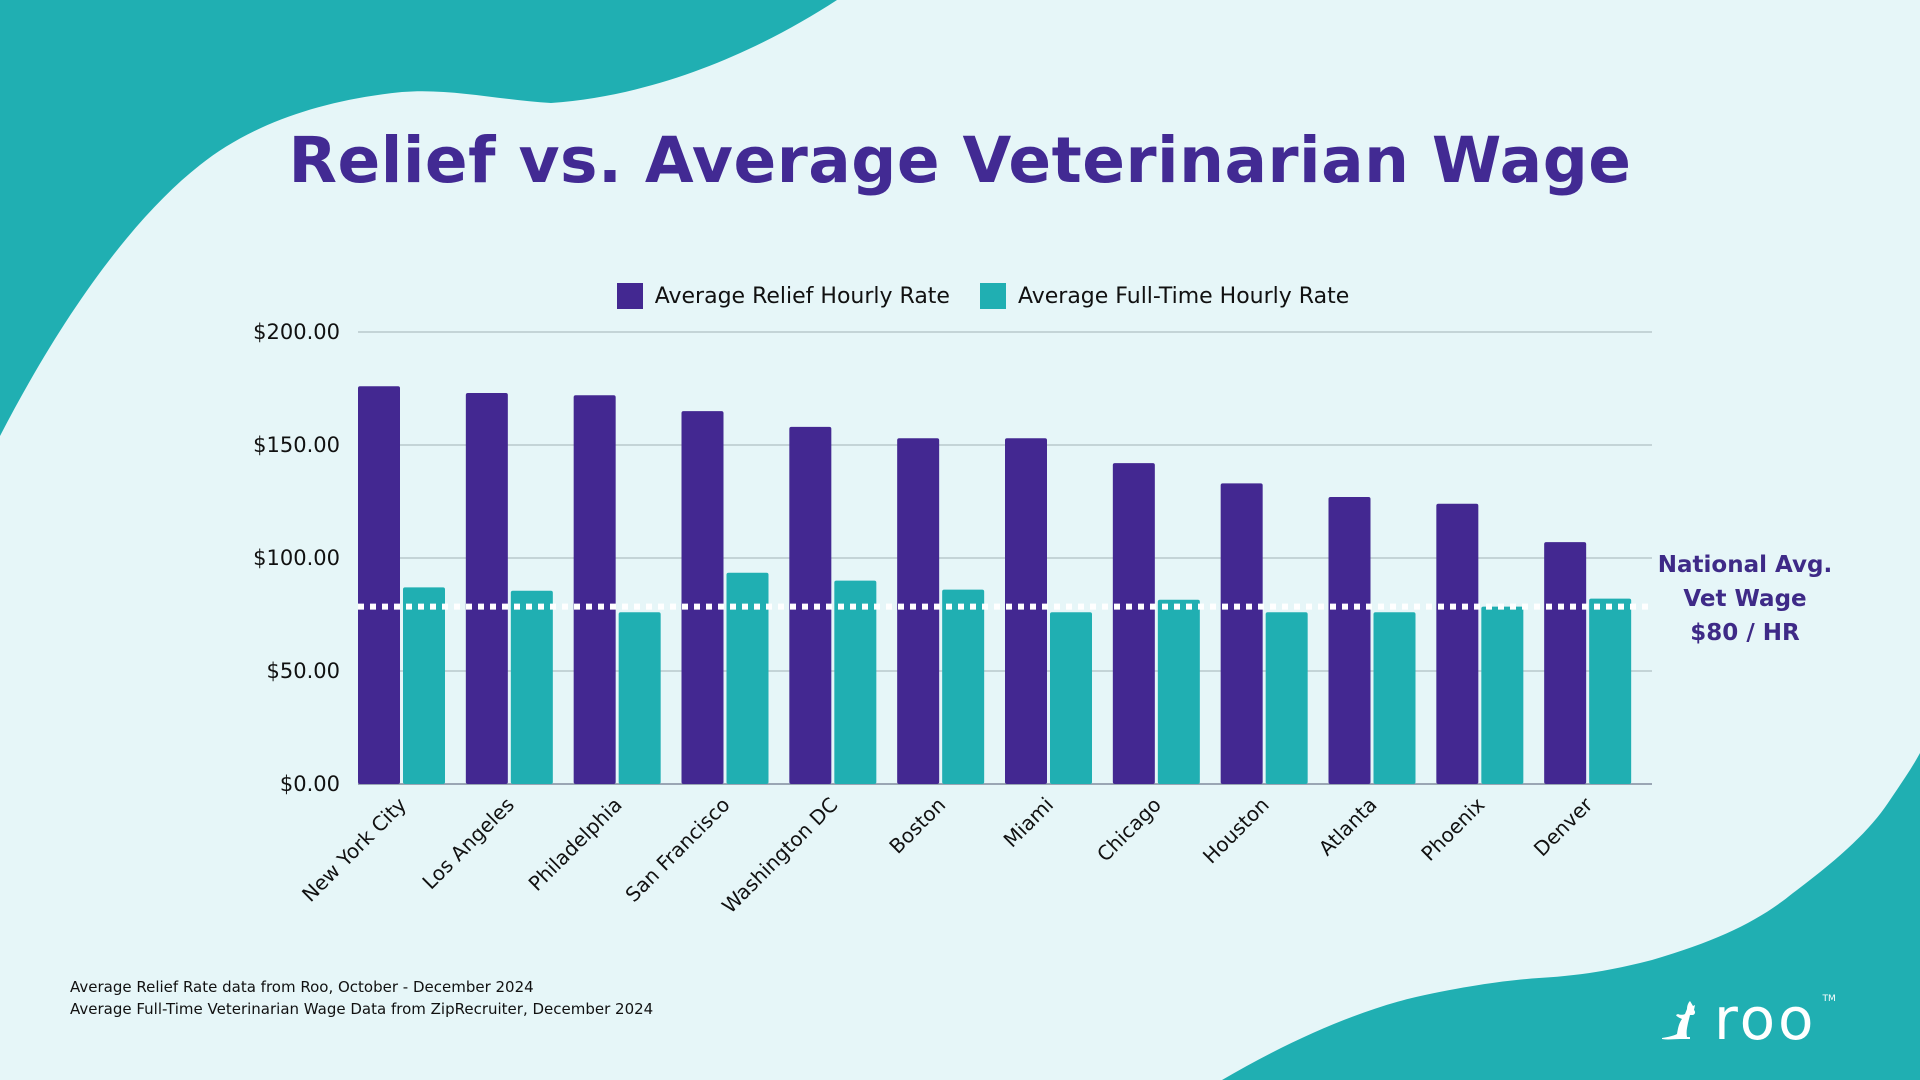 The height and width of the screenshot is (1080, 1920). Describe the element at coordinates (467, 843) in the screenshot. I see `x-tick-label: Los Angeles` at that location.